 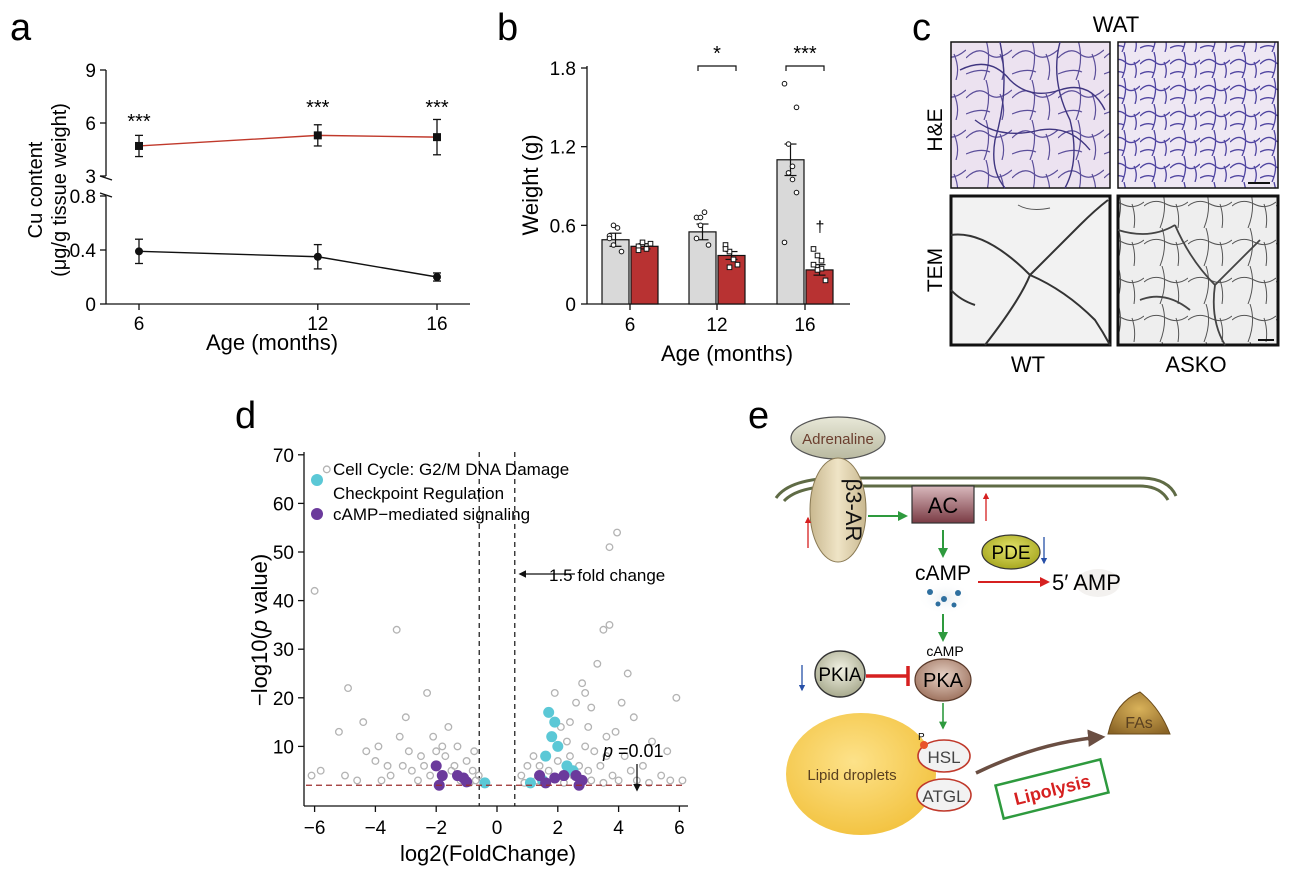 I want to click on d-ytick-label: 20, so click(x=283, y=699).